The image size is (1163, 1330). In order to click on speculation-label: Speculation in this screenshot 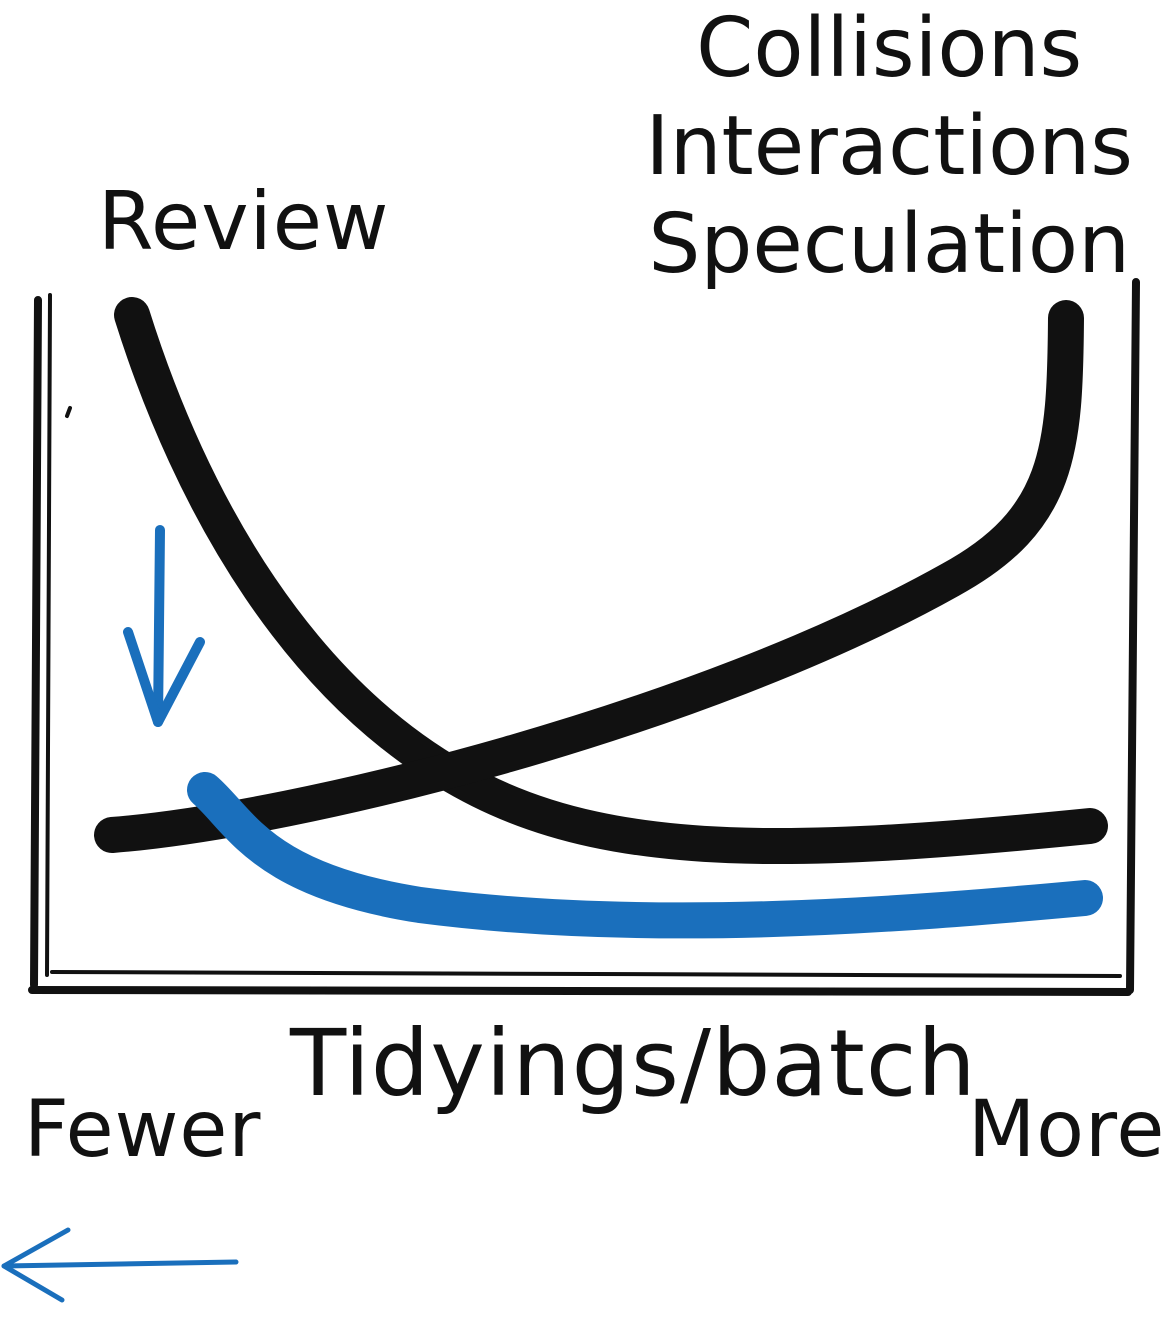, I will do `click(889, 244)`.